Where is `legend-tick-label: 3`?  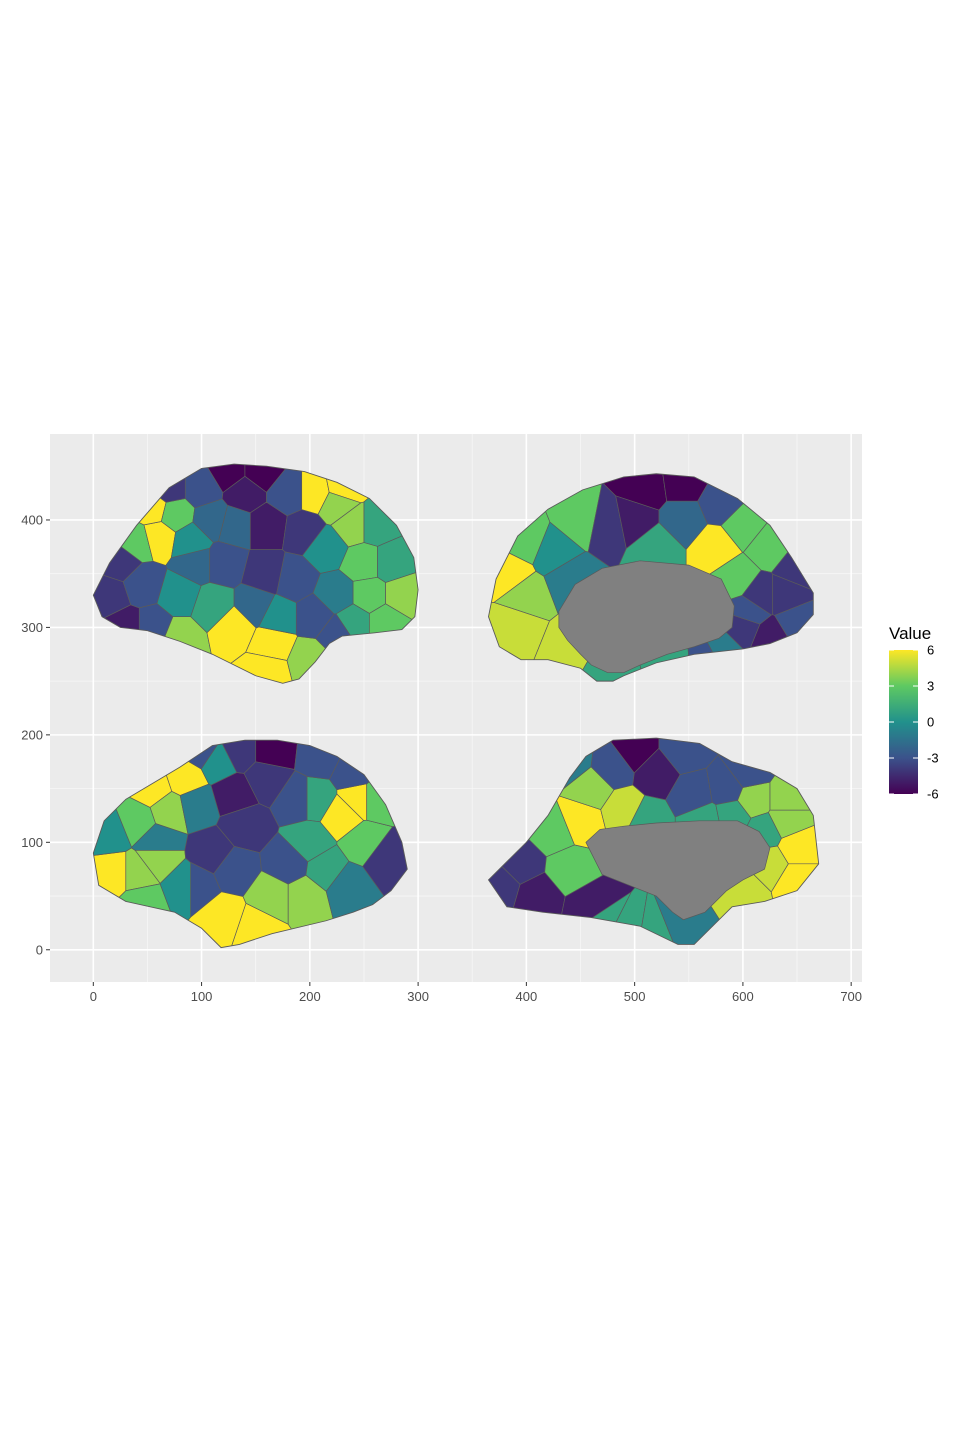
legend-tick-label: 3 is located at coordinates (930, 686).